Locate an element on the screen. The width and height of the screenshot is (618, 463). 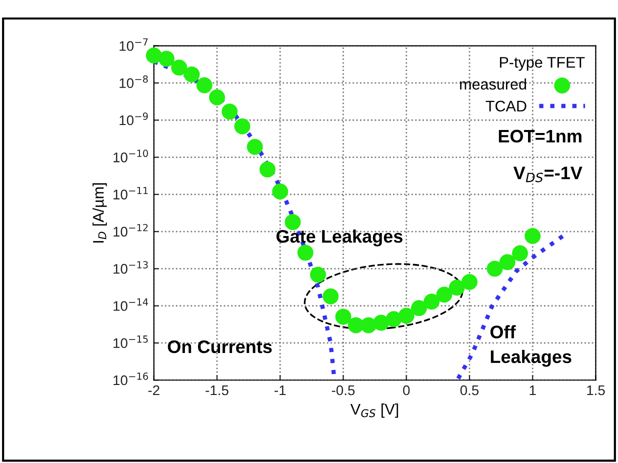
x-tick-label: -1.5 is located at coordinates (217, 390).